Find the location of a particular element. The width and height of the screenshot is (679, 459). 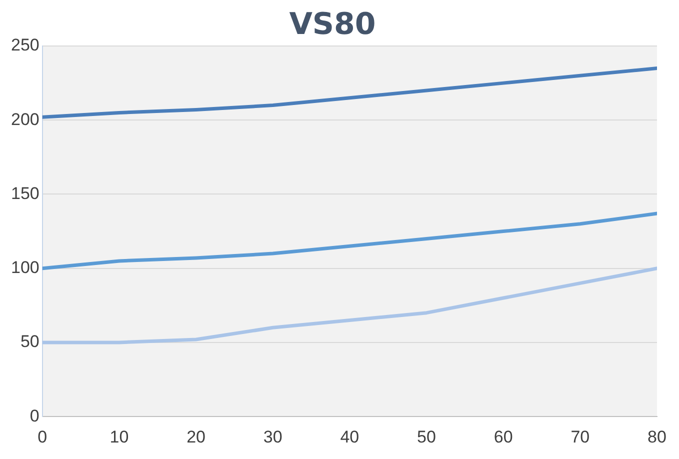

y-tick-label: 200 is located at coordinates (25, 119).